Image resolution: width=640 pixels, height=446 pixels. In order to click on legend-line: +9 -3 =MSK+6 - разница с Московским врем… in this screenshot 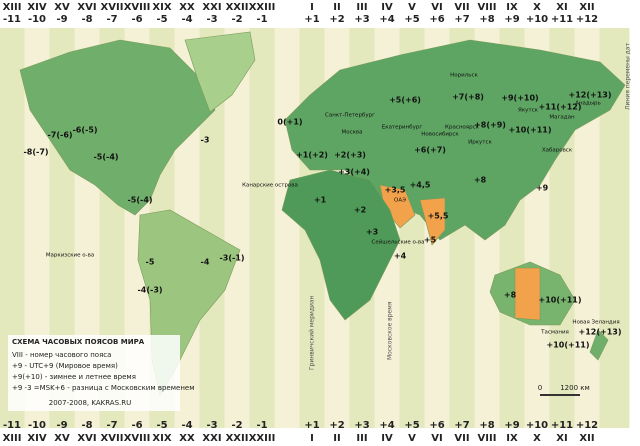, I will do `click(103, 388)`.